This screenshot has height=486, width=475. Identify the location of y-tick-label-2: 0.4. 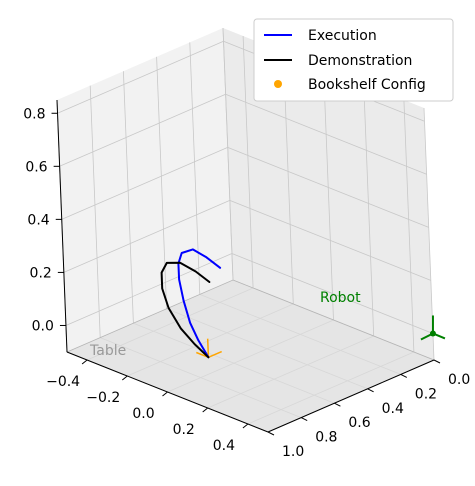
(393, 409).